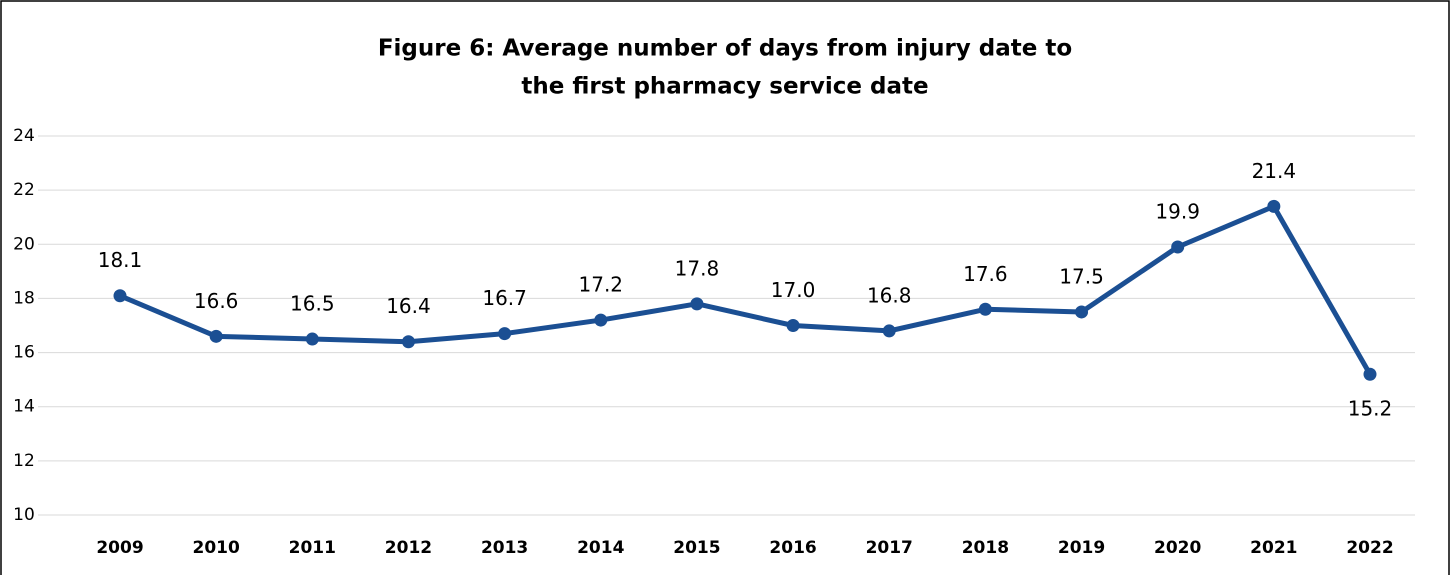 This screenshot has width=1450, height=575. I want to click on y-tick-label: 16, so click(24, 353).